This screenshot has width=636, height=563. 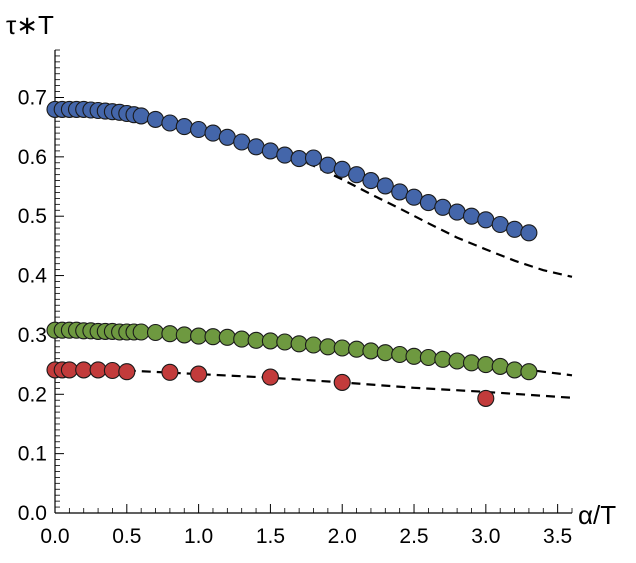 What do you see at coordinates (126, 536) in the screenshot?
I see `x-tick-label: 0.5` at bounding box center [126, 536].